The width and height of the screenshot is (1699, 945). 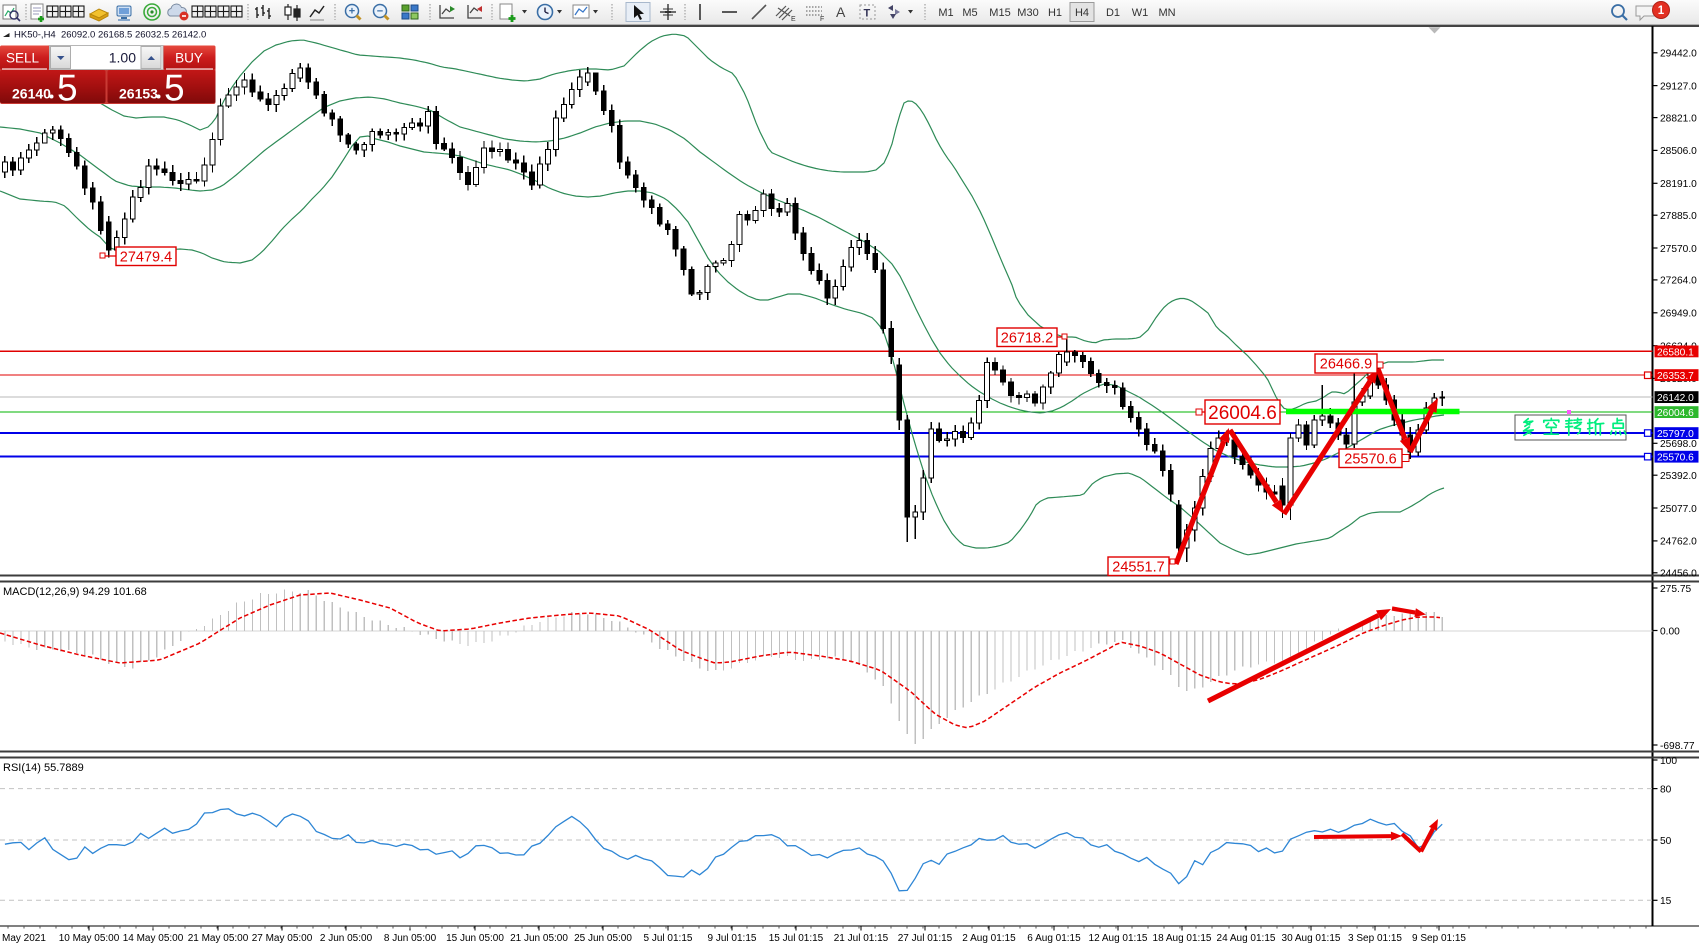 What do you see at coordinates (1678, 574) in the screenshot?
I see `svg-text: 24456.0` at bounding box center [1678, 574].